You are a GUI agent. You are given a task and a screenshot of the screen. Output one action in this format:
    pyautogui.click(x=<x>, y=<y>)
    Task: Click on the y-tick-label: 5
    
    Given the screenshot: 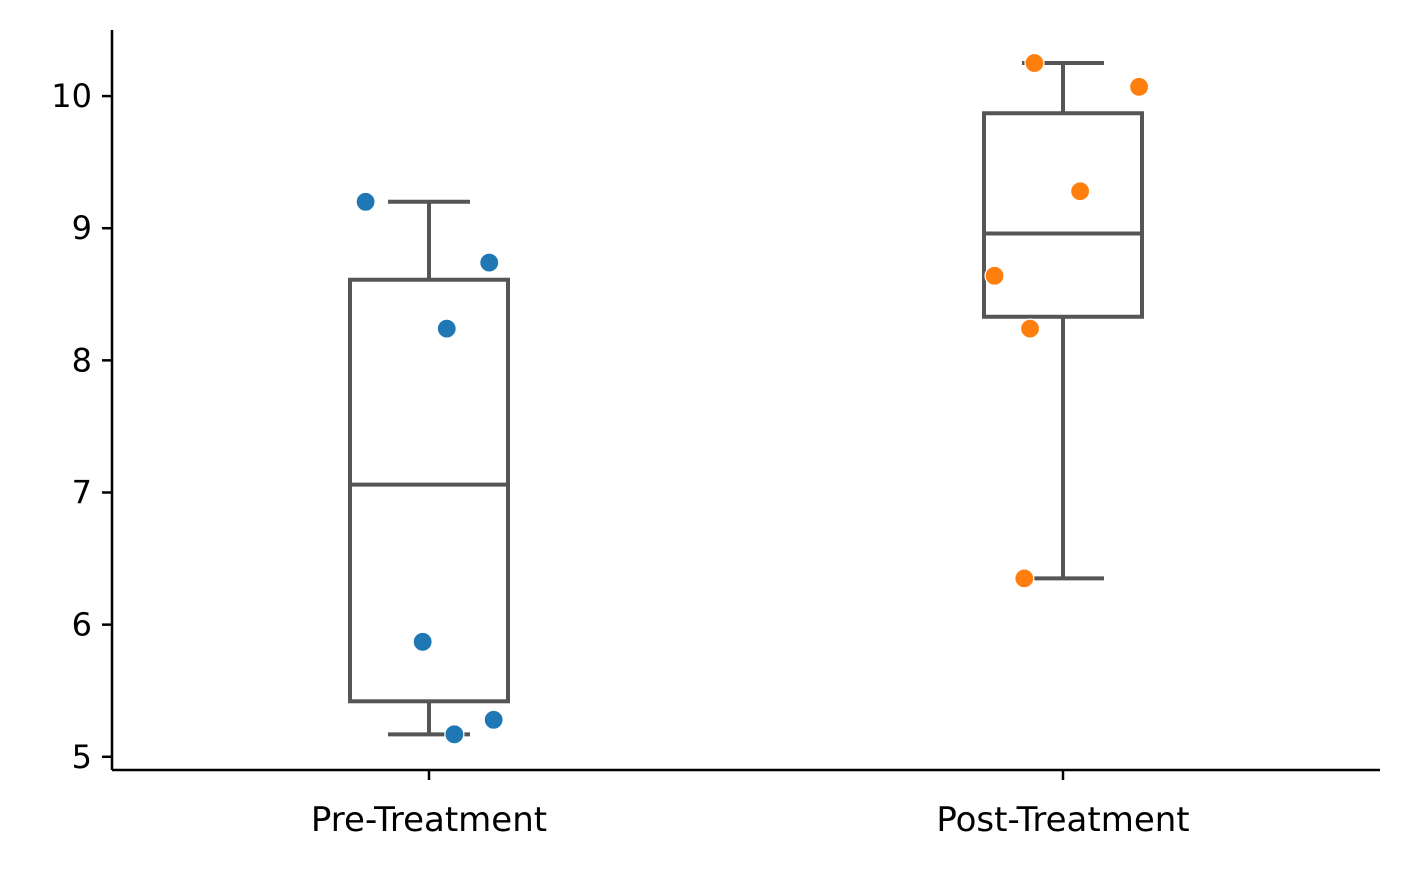 What is the action you would take?
    pyautogui.click(x=82, y=757)
    